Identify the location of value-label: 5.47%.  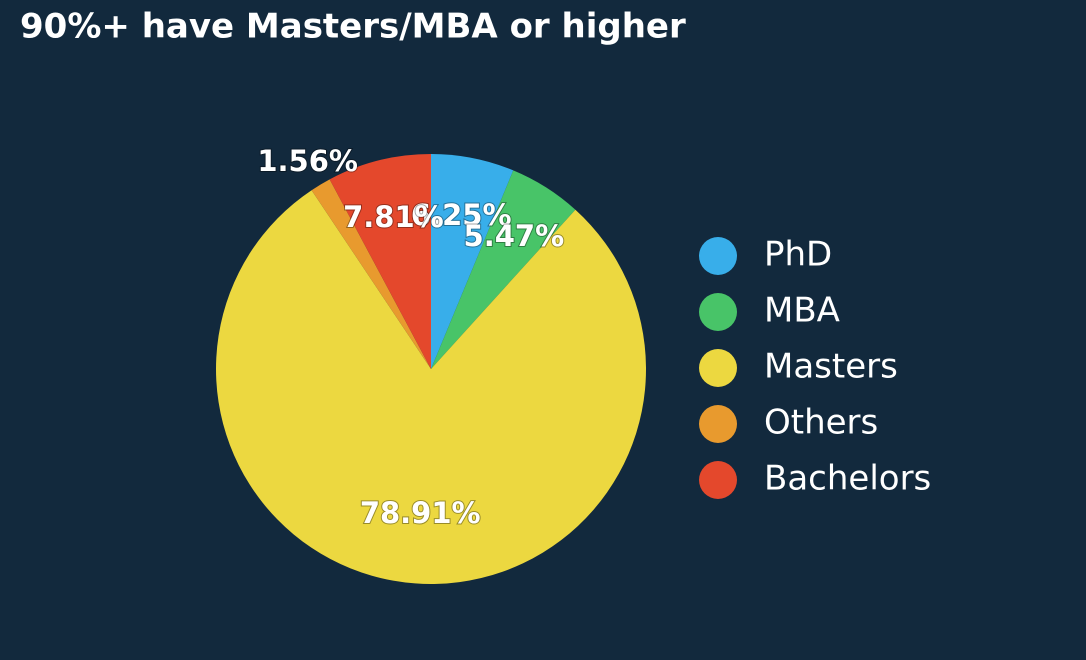
(514, 236).